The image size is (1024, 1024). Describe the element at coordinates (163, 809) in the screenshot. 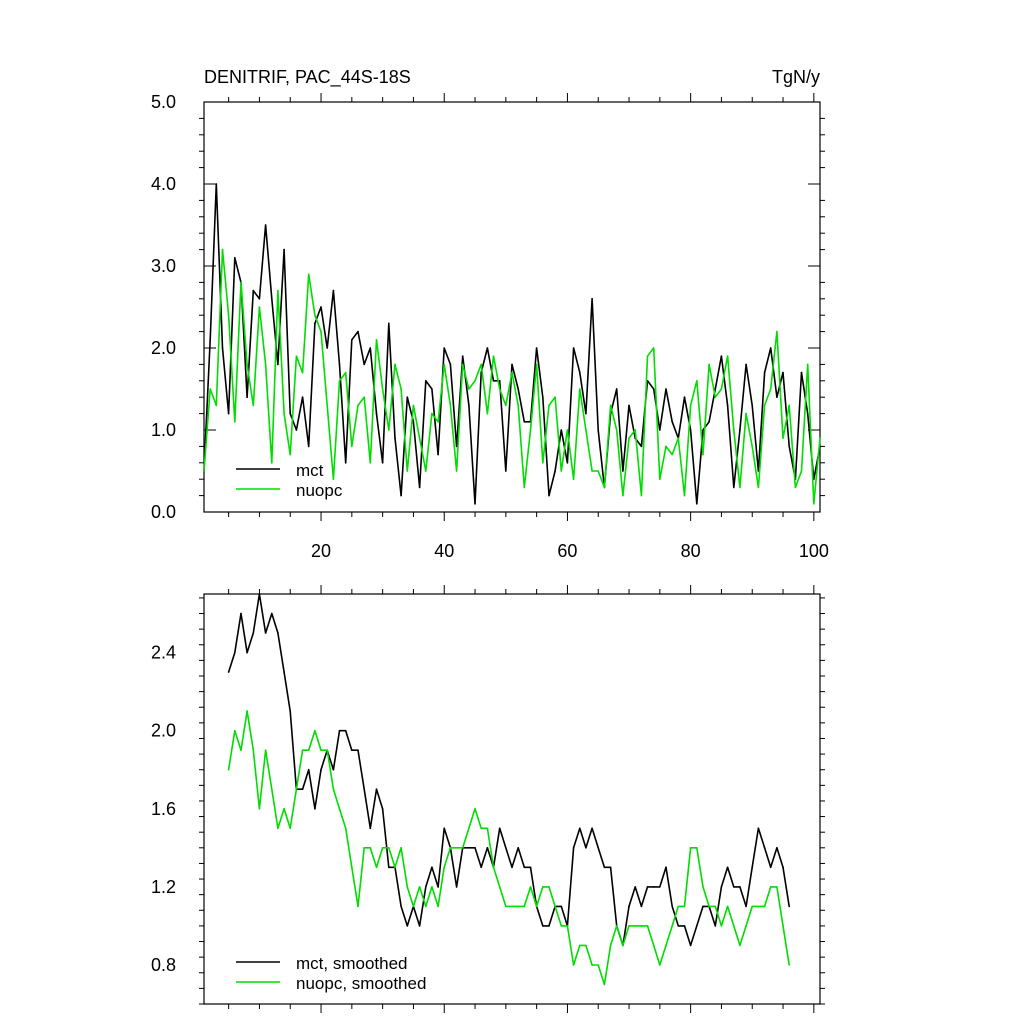

I see `tick-labels: 0.8 1.2 1.6 2.0 2.4` at that location.